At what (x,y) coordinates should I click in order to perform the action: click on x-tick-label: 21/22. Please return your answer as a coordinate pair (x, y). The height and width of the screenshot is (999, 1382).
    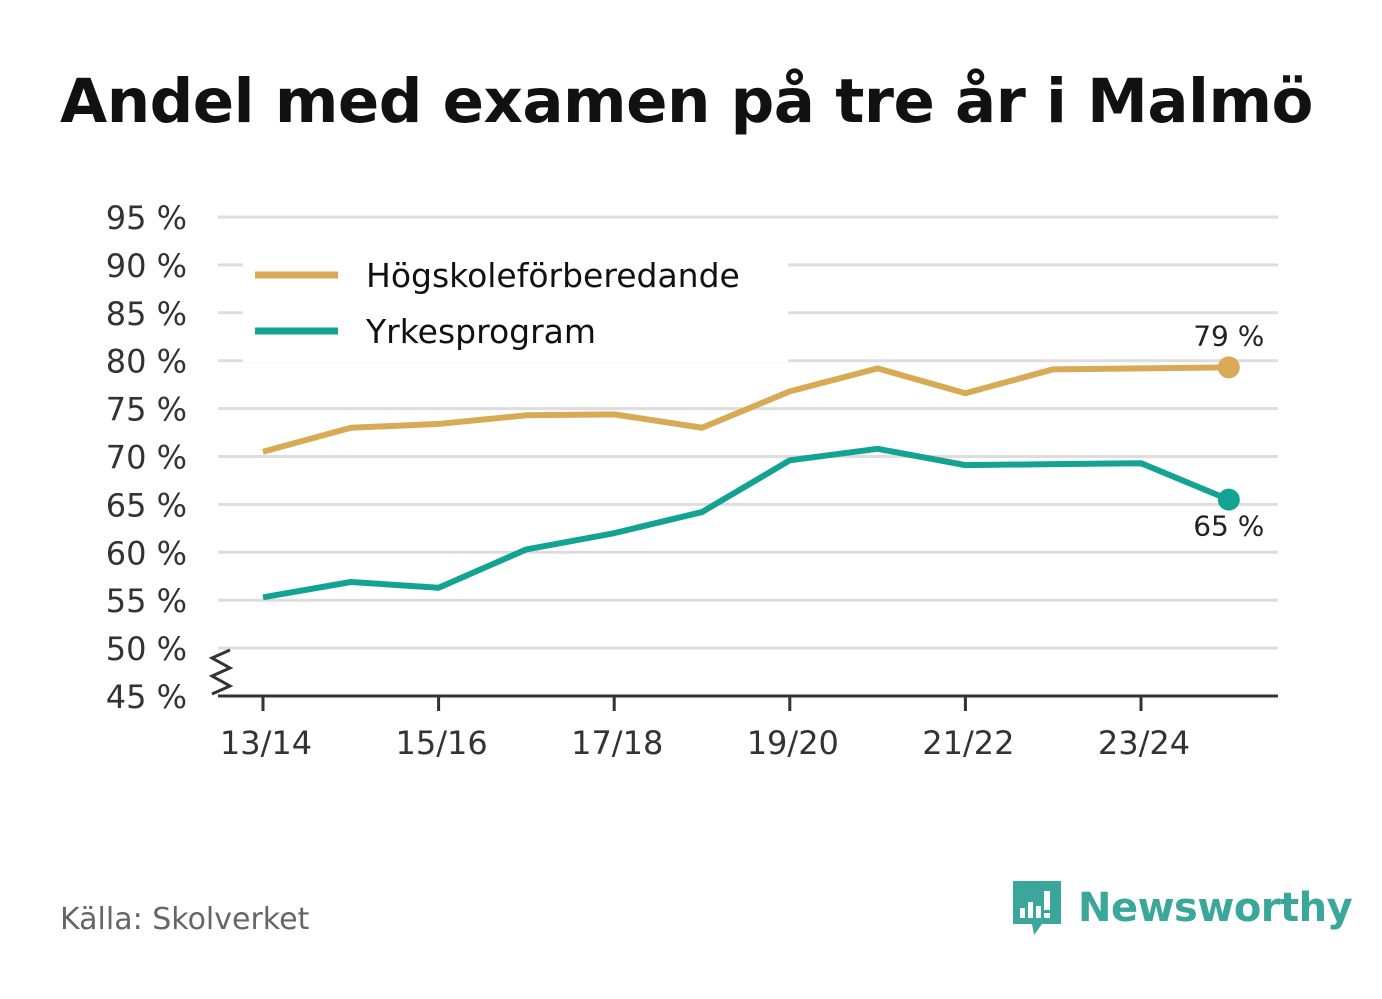
    Looking at the image, I should click on (968, 743).